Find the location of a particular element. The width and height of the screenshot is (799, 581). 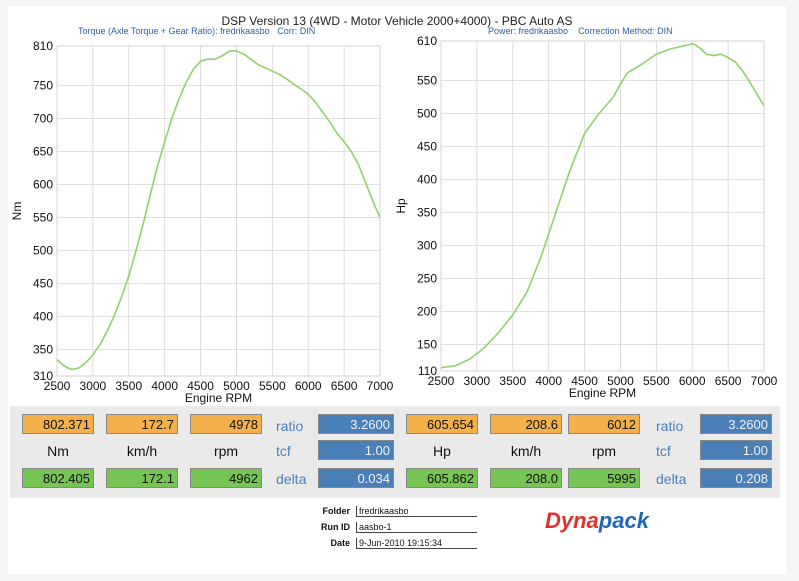

power-kmh-value-2: 208.0 is located at coordinates (526, 478).